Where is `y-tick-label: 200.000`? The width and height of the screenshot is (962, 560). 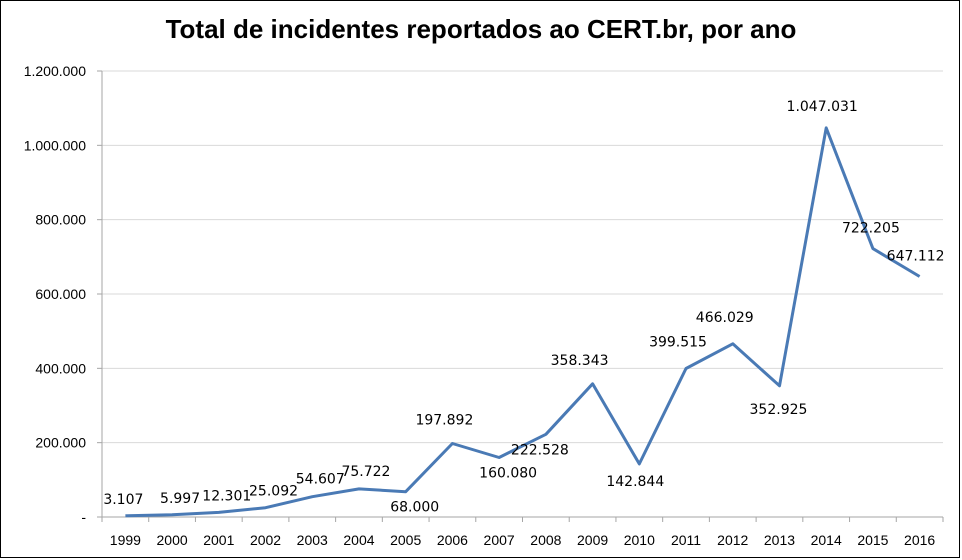 y-tick-label: 200.000 is located at coordinates (60, 443).